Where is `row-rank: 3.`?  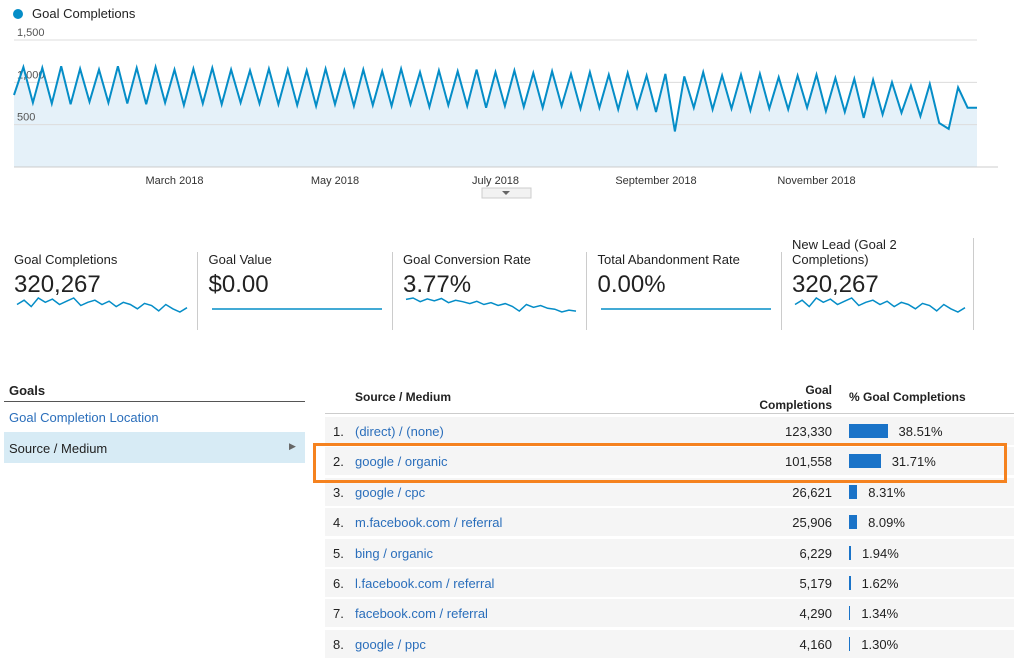 row-rank: 3. is located at coordinates (338, 492).